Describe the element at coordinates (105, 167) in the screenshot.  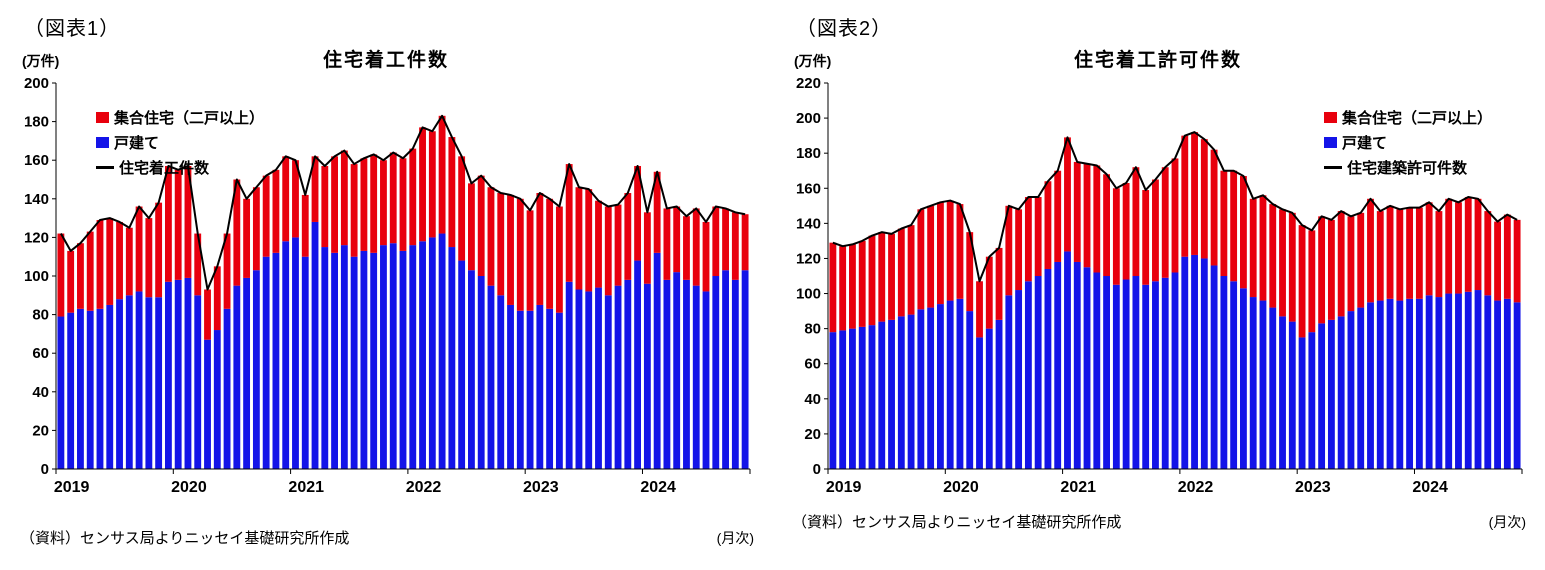
I see `total-line-swatch-icon` at that location.